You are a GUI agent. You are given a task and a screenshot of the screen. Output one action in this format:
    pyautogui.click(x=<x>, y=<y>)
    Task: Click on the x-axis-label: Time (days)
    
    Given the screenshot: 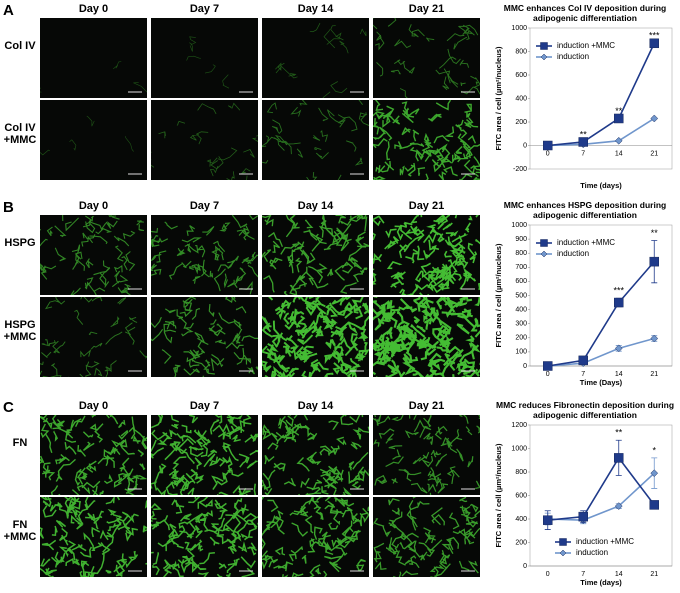 What is the action you would take?
    pyautogui.click(x=601, y=185)
    